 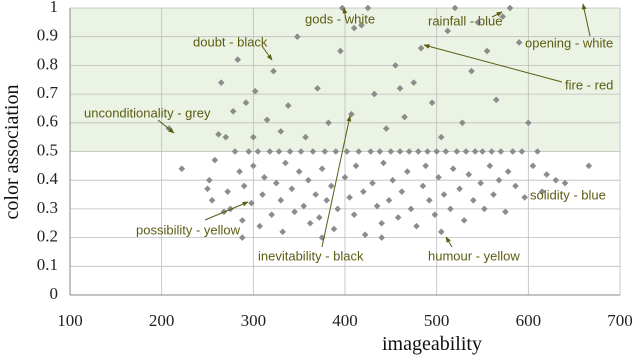 I want to click on annotation: opening - white, so click(x=569, y=42).